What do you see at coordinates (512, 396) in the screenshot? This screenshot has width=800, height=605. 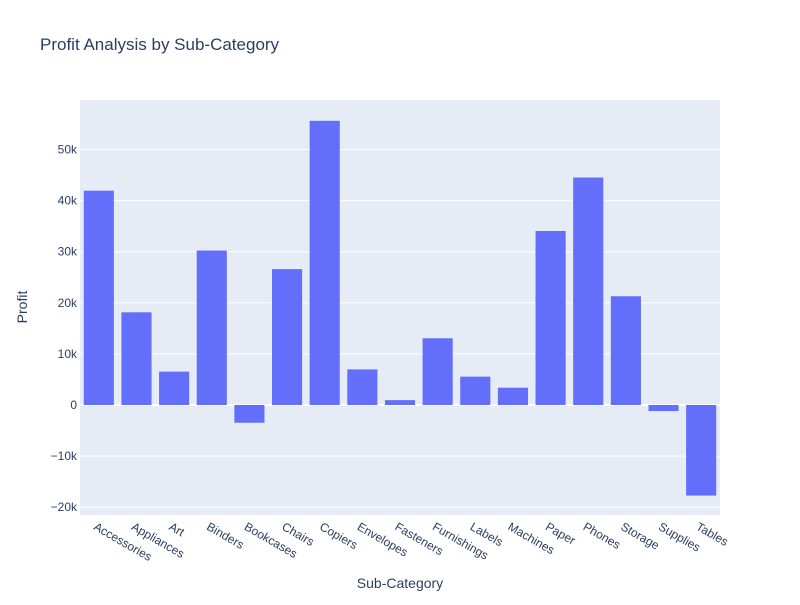 I see `bar-machines` at bounding box center [512, 396].